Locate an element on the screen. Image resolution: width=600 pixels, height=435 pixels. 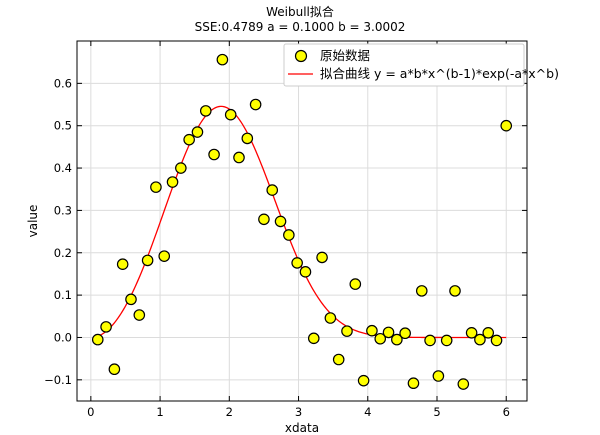
legend-label-fit-curve: 拟合曲线 y = a*b*x^(b-1)*exp(-a*x^b) is located at coordinates (439, 73).